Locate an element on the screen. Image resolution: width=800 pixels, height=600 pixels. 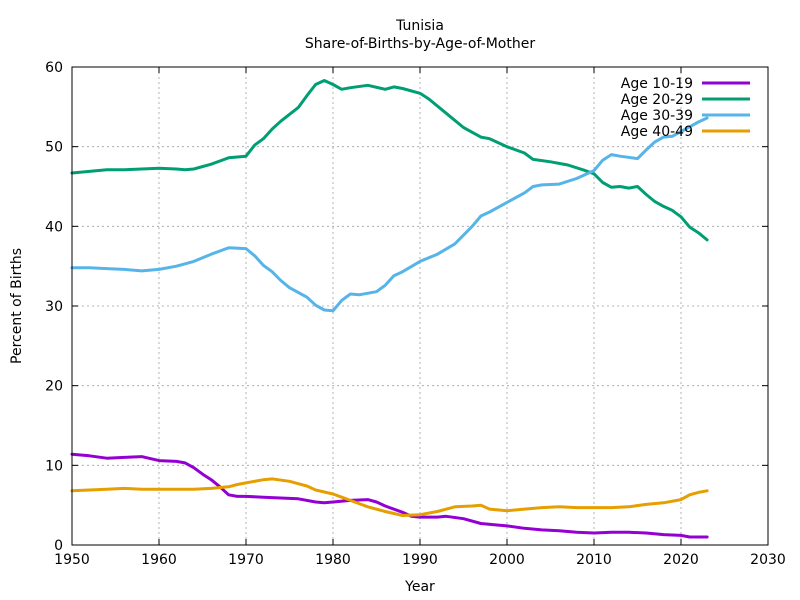
y-tick-label: 50 is located at coordinates (54, 148).